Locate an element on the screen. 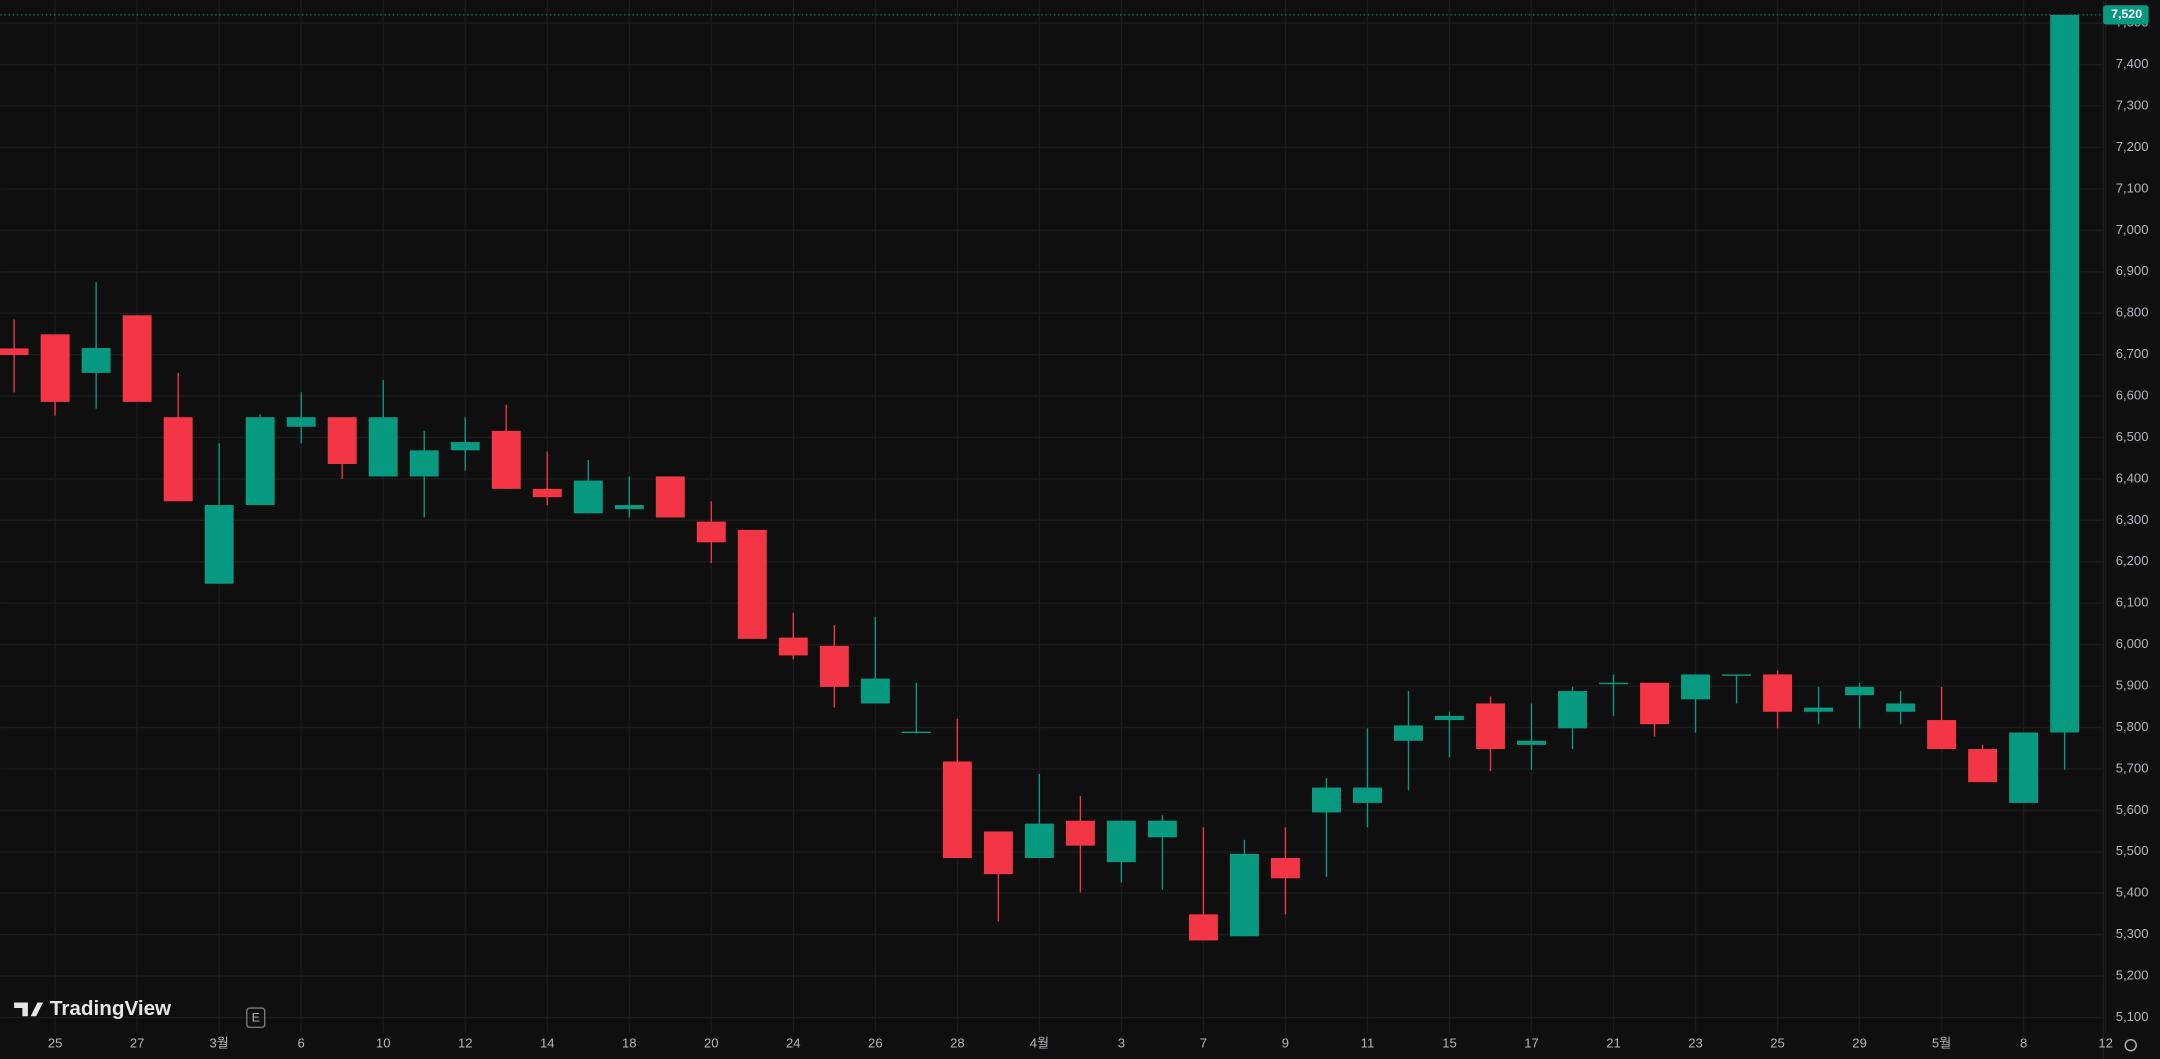  y-tick-label: 5,700 is located at coordinates (2132, 767).